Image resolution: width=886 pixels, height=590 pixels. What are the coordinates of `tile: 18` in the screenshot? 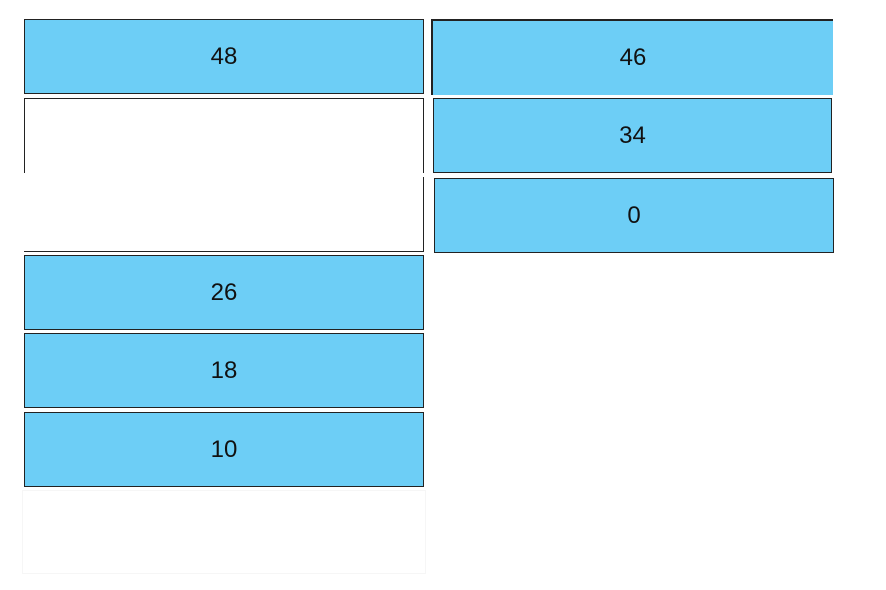 It's located at (224, 370).